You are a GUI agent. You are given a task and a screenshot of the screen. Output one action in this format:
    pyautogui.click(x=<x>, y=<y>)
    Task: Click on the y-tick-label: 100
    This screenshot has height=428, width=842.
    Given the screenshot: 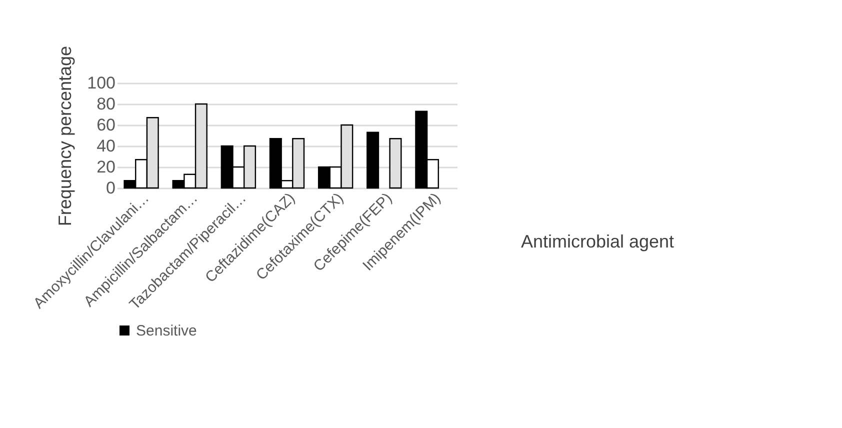 What is the action you would take?
    pyautogui.click(x=101, y=83)
    